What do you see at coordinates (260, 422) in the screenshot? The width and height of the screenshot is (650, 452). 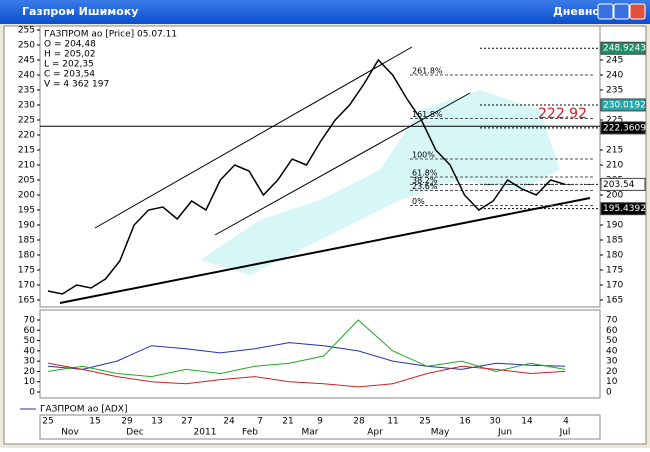 I see `x-tick-label: 7` at bounding box center [260, 422].